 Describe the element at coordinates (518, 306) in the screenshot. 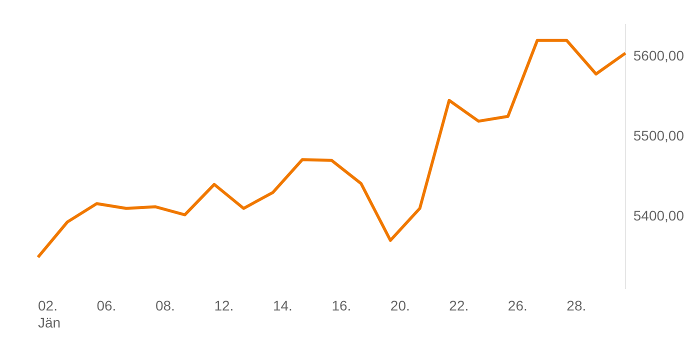

I see `x-tick-label: 26.` at that location.